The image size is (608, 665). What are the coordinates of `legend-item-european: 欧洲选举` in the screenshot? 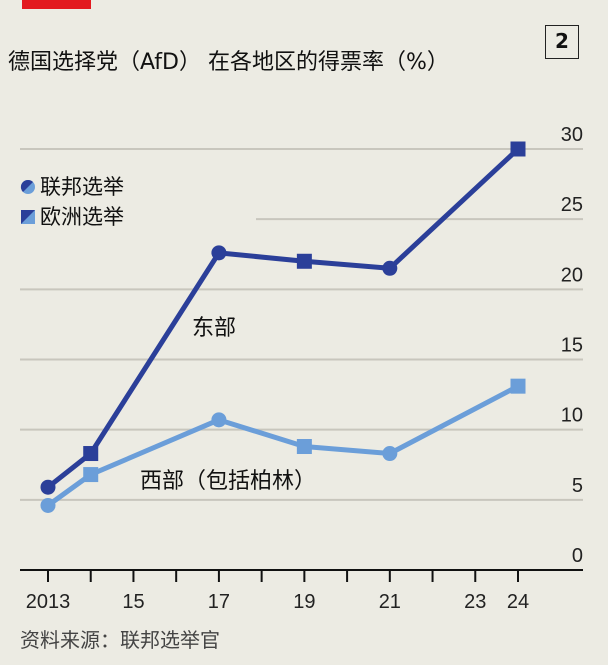 It's located at (72, 217).